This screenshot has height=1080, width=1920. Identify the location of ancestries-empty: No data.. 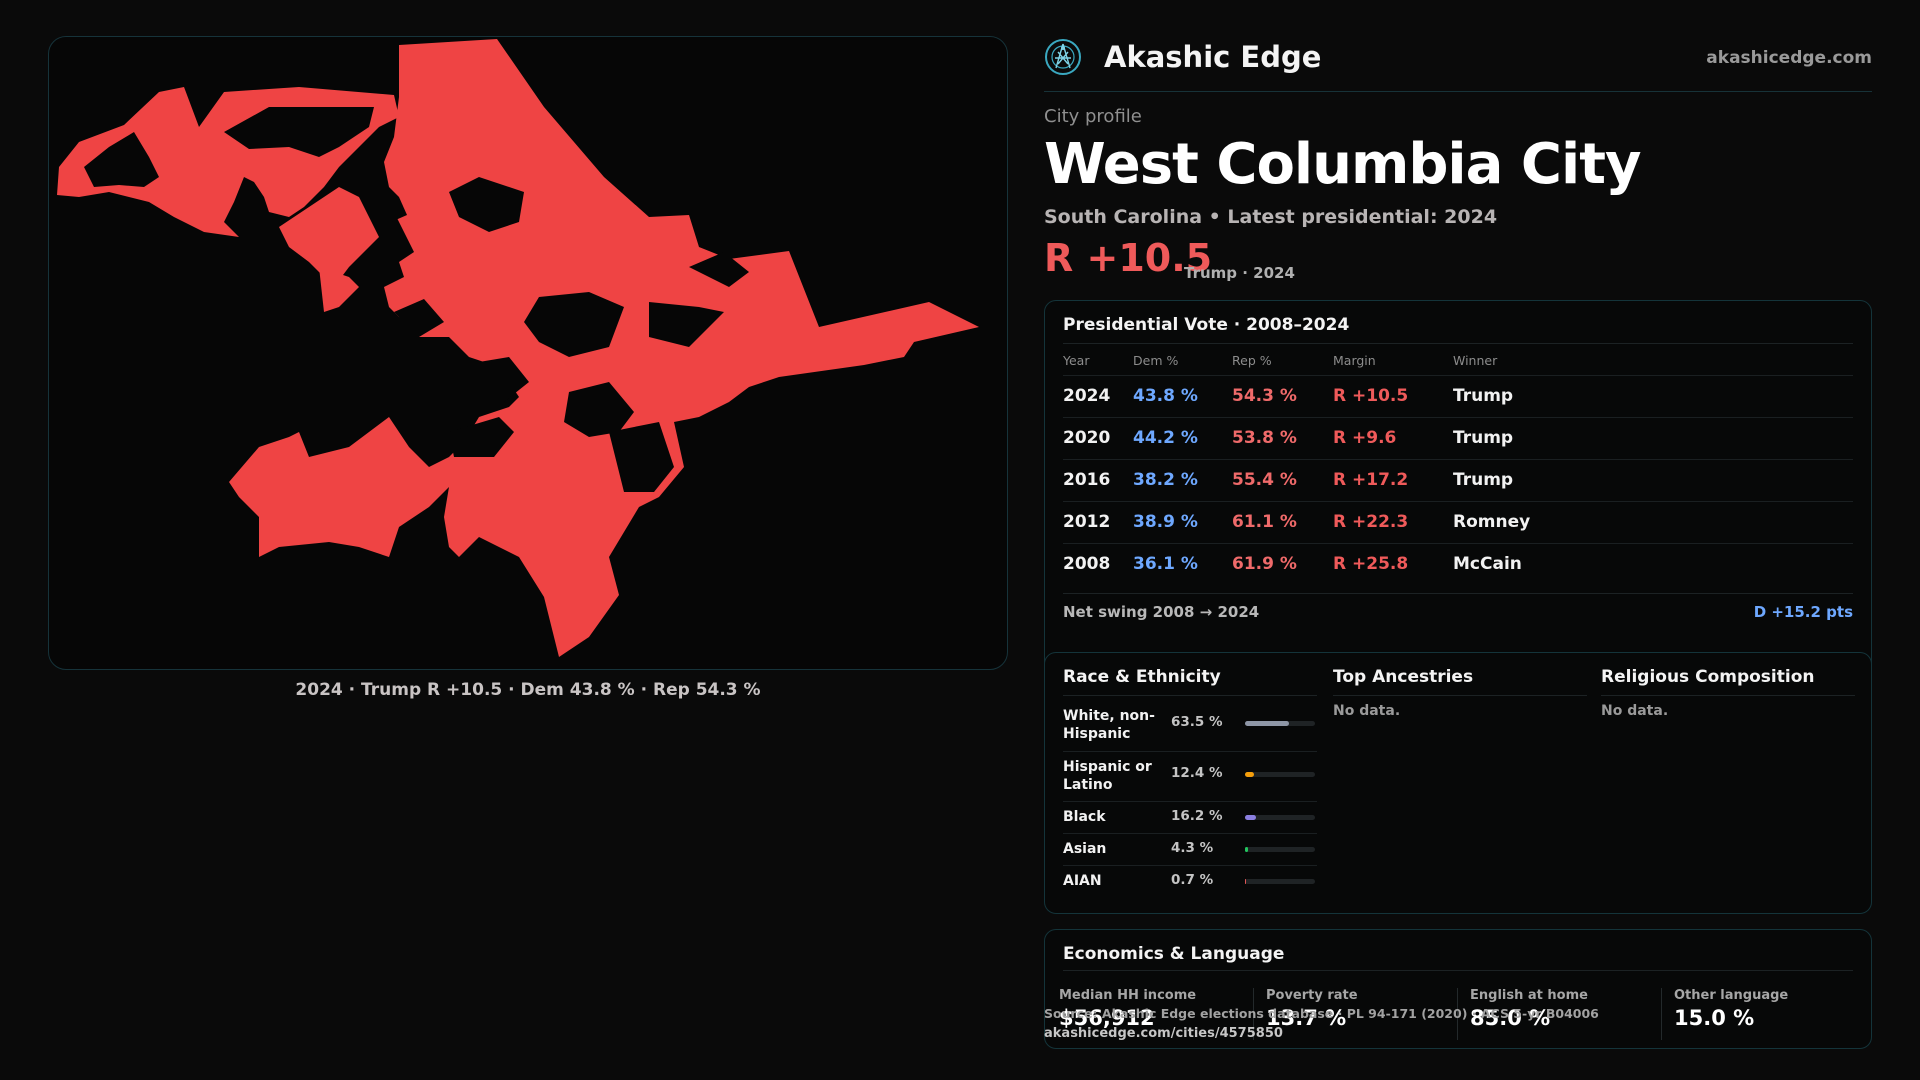
(1367, 711).